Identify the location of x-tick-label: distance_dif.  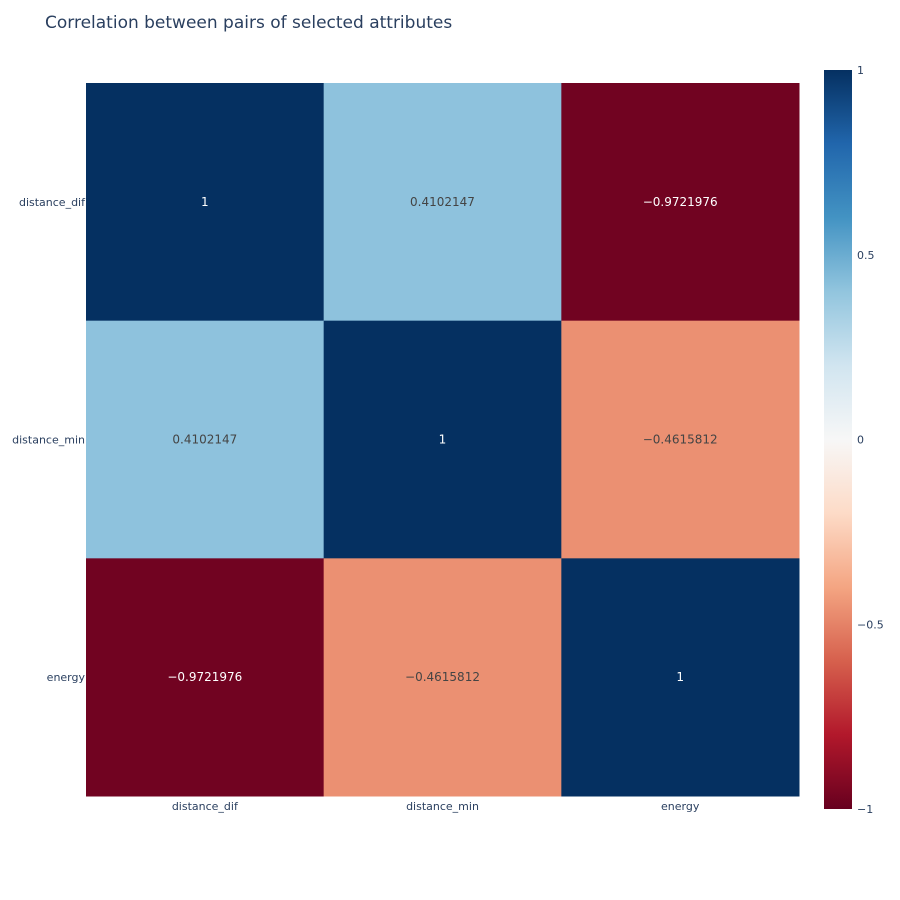
(205, 806).